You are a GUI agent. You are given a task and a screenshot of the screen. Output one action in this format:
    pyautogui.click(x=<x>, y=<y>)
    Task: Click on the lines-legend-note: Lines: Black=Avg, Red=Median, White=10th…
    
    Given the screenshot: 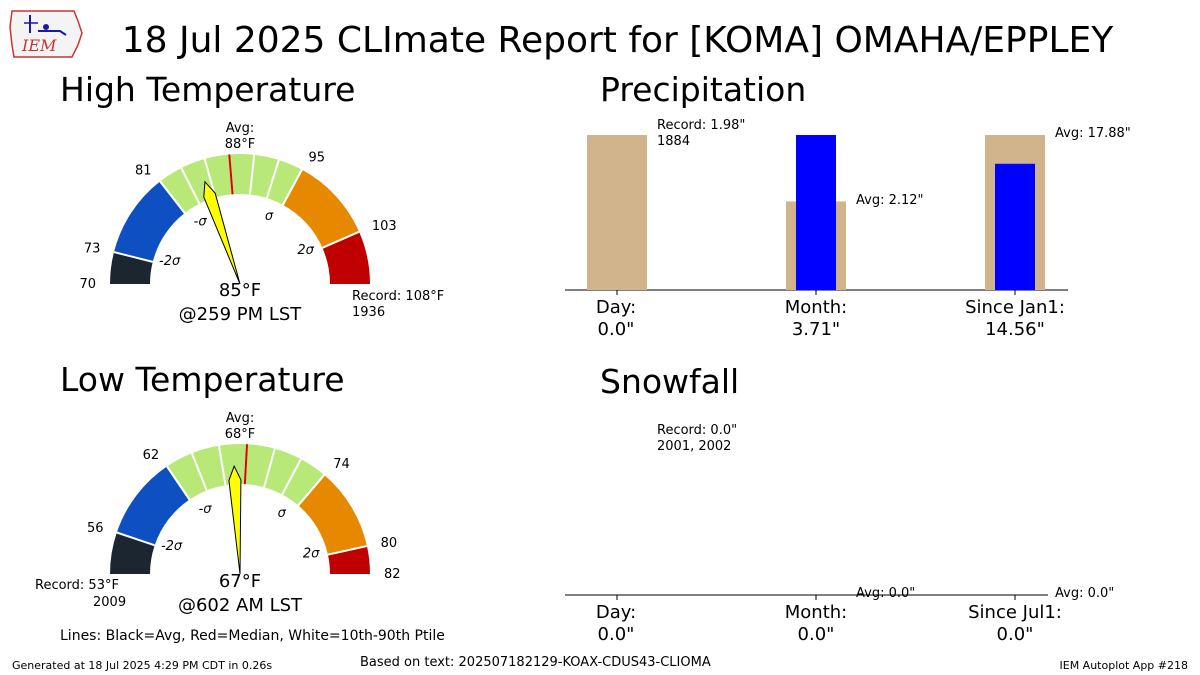 What is the action you would take?
    pyautogui.click(x=252, y=636)
    